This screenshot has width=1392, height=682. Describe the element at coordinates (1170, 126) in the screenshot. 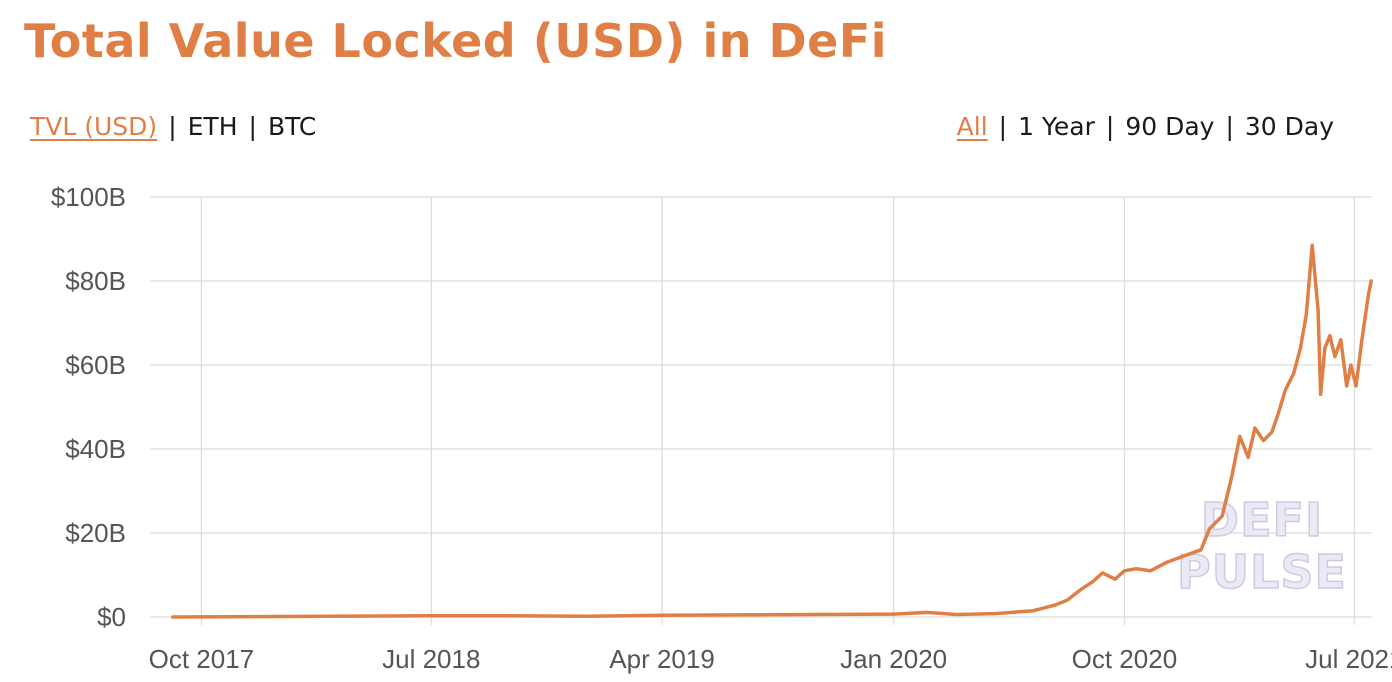

I see `range-90-day: 90 Day` at that location.